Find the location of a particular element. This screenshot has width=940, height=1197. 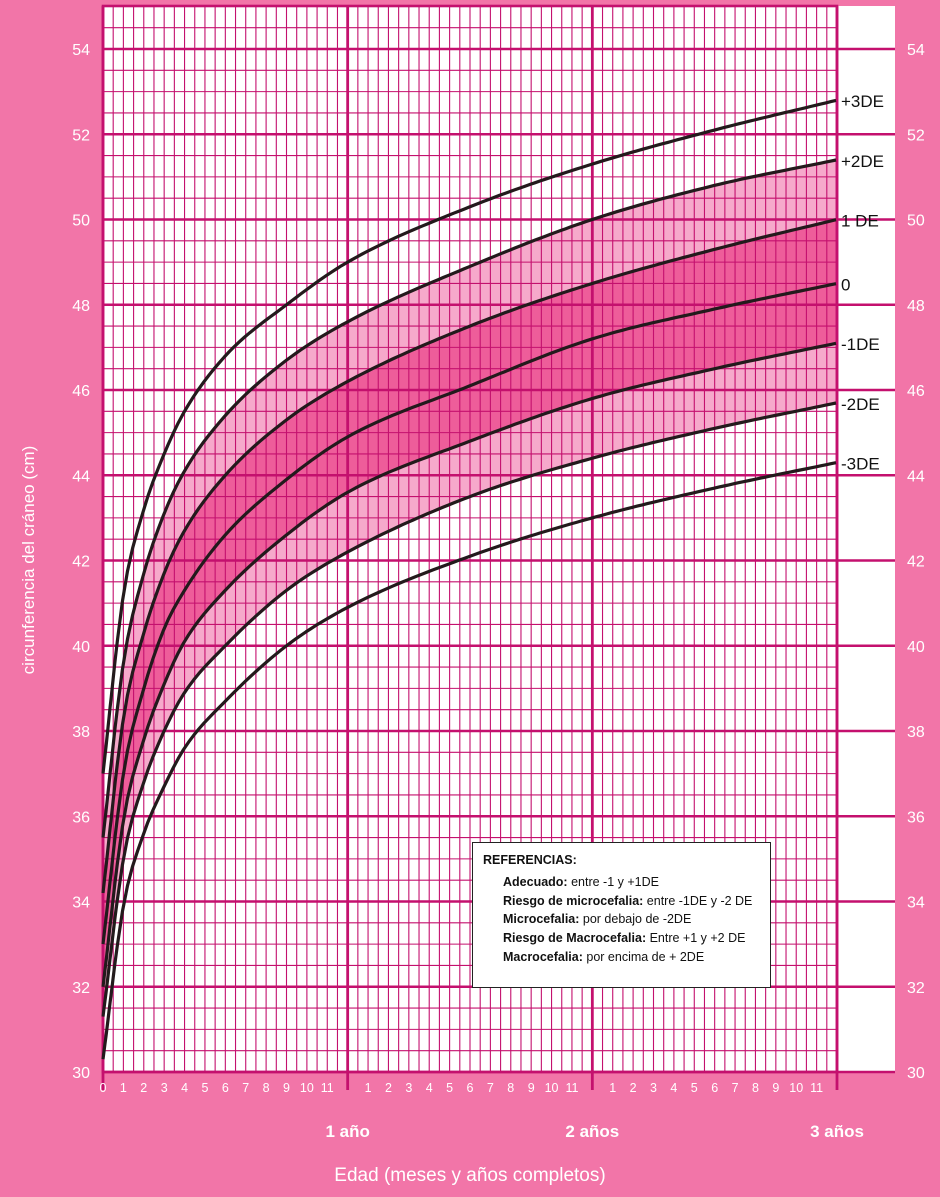

y-tick-label-left: 52 is located at coordinates (81, 135).